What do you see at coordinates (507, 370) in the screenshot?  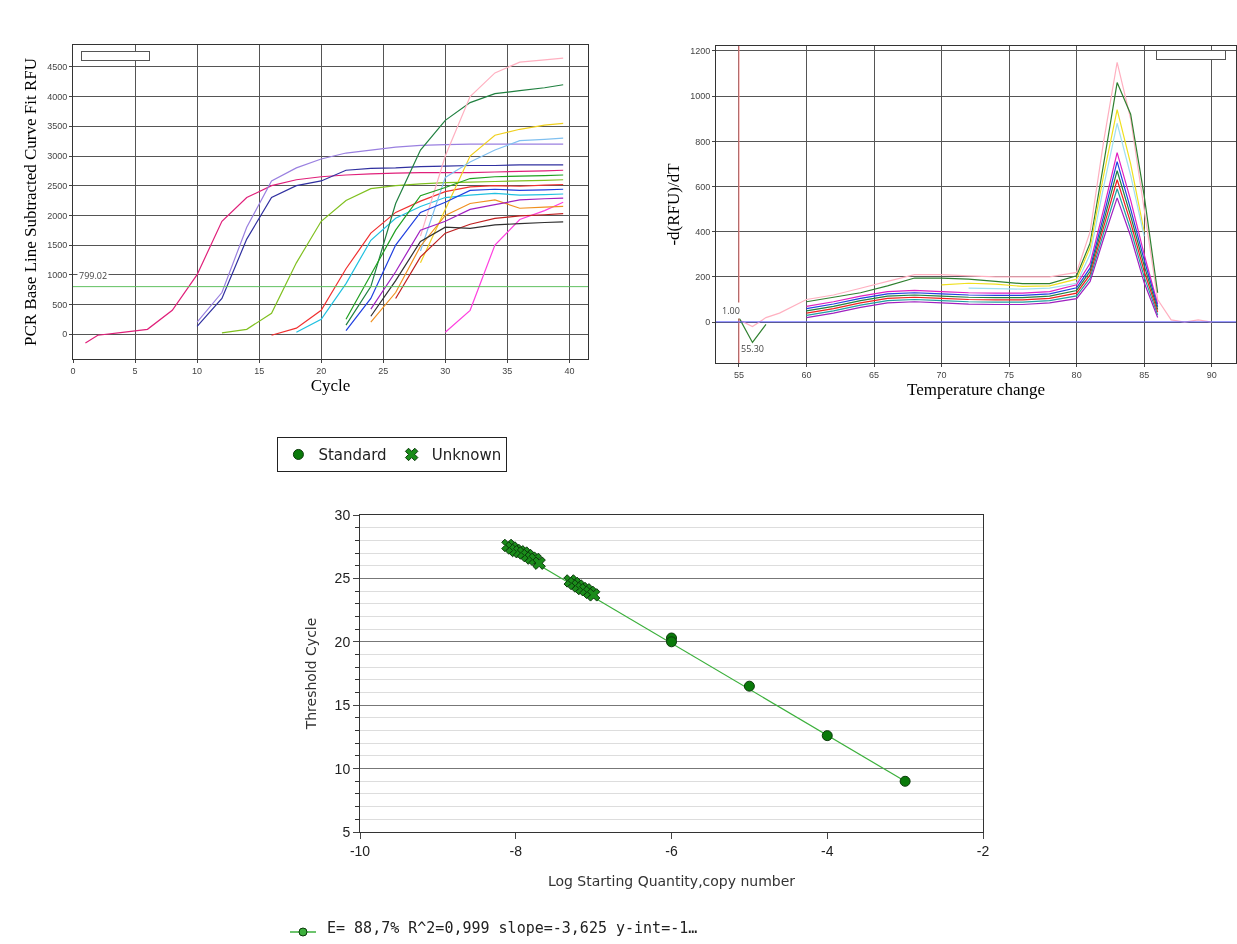 I see `x-tick-label: 35` at bounding box center [507, 370].